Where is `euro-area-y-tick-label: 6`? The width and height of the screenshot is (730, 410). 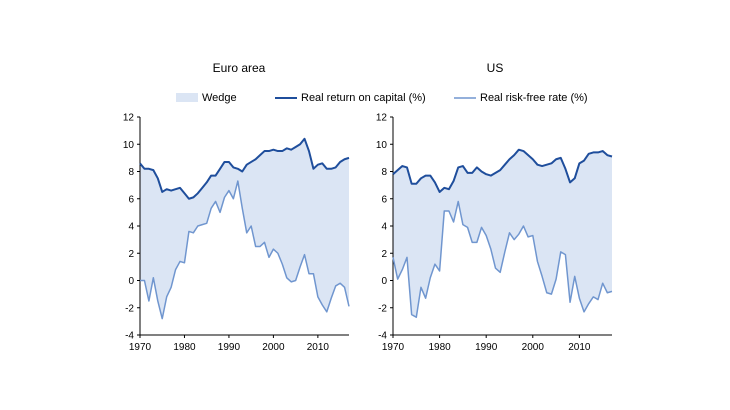
euro-area-y-tick-label: 6 is located at coordinates (131, 199).